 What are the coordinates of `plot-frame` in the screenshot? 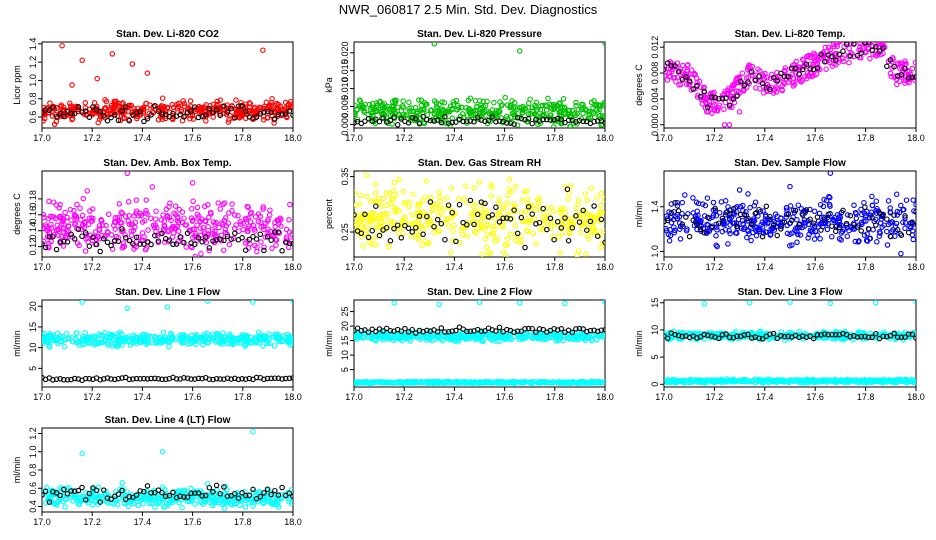 It's located at (479, 214).